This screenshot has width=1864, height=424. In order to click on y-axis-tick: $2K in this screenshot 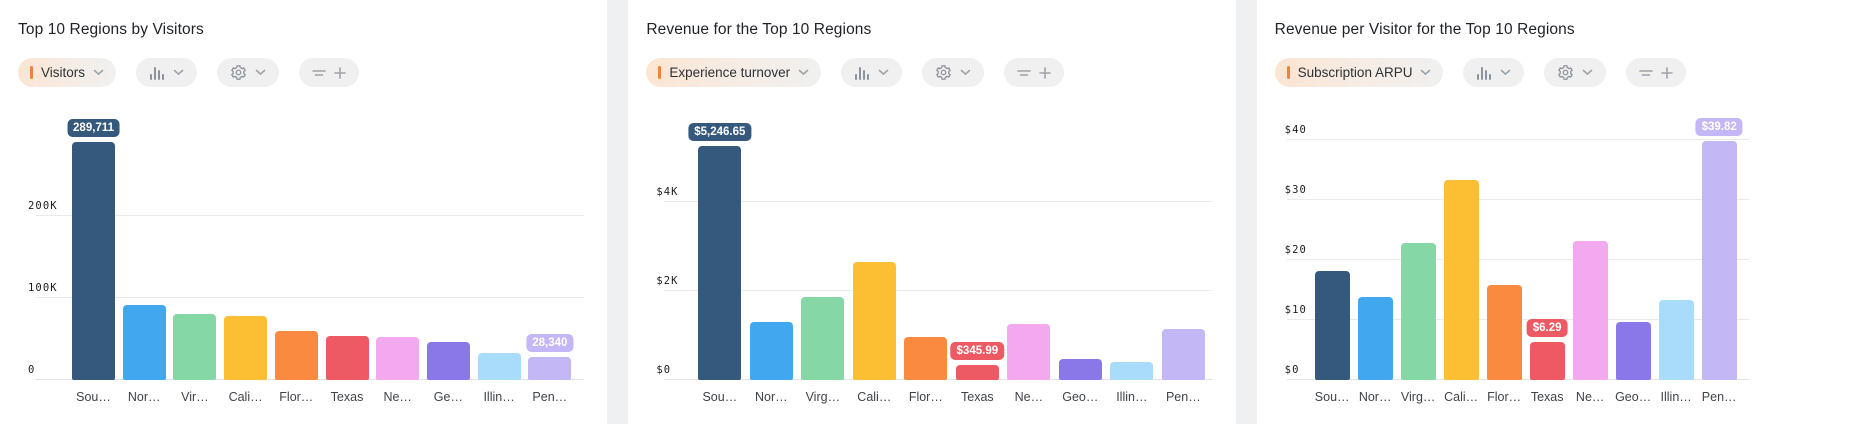, I will do `click(667, 280)`.